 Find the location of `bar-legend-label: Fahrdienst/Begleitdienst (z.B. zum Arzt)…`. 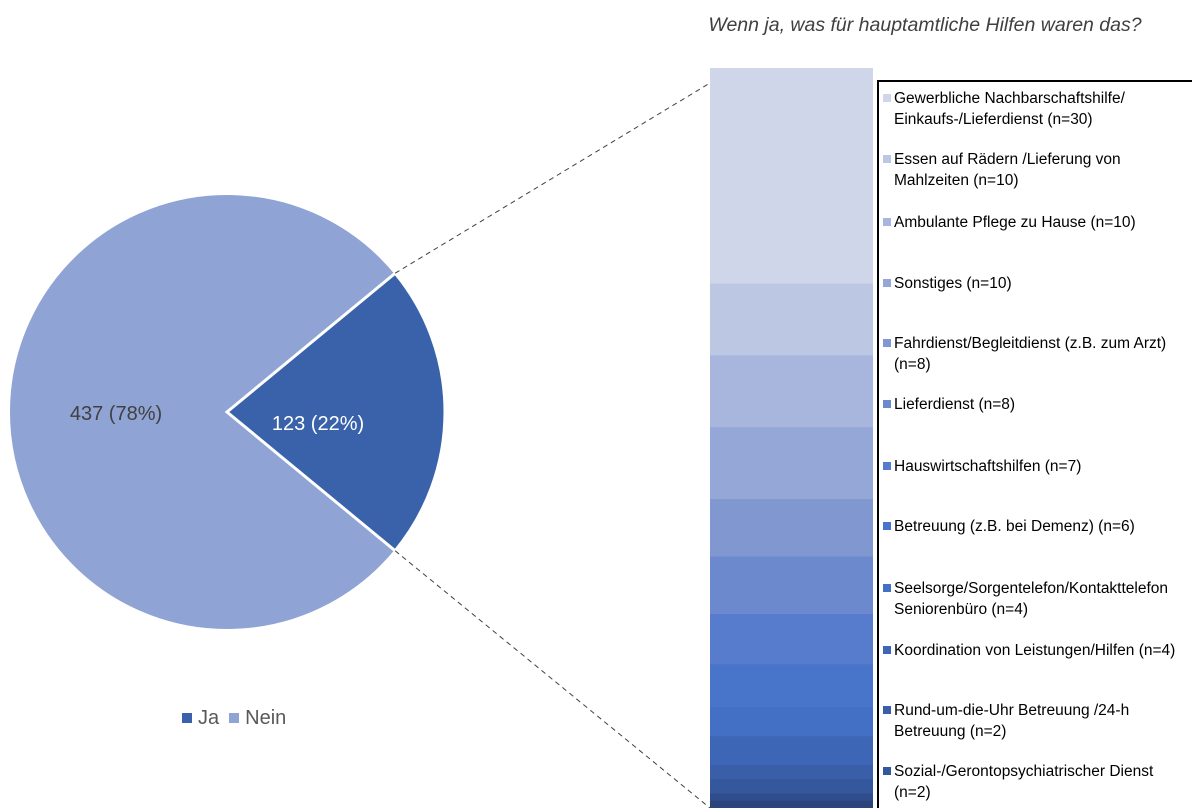

bar-legend-label: Fahrdienst/Begleitdienst (z.B. zum Arzt)… is located at coordinates (1030, 354).